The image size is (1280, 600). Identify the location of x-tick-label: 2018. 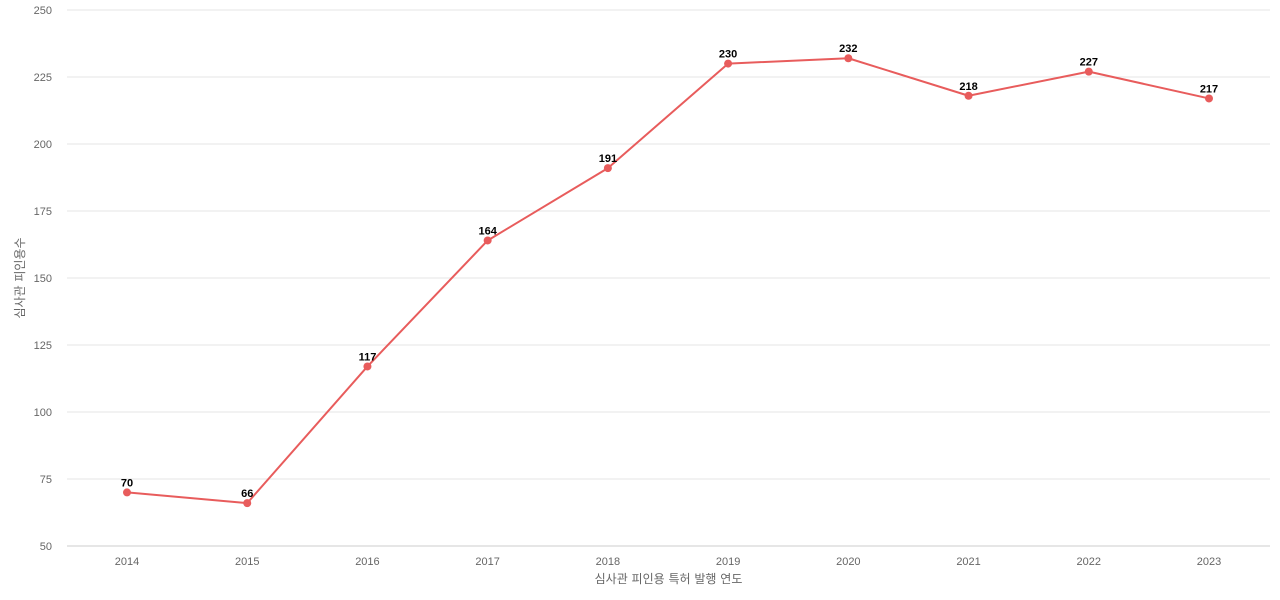
(608, 562).